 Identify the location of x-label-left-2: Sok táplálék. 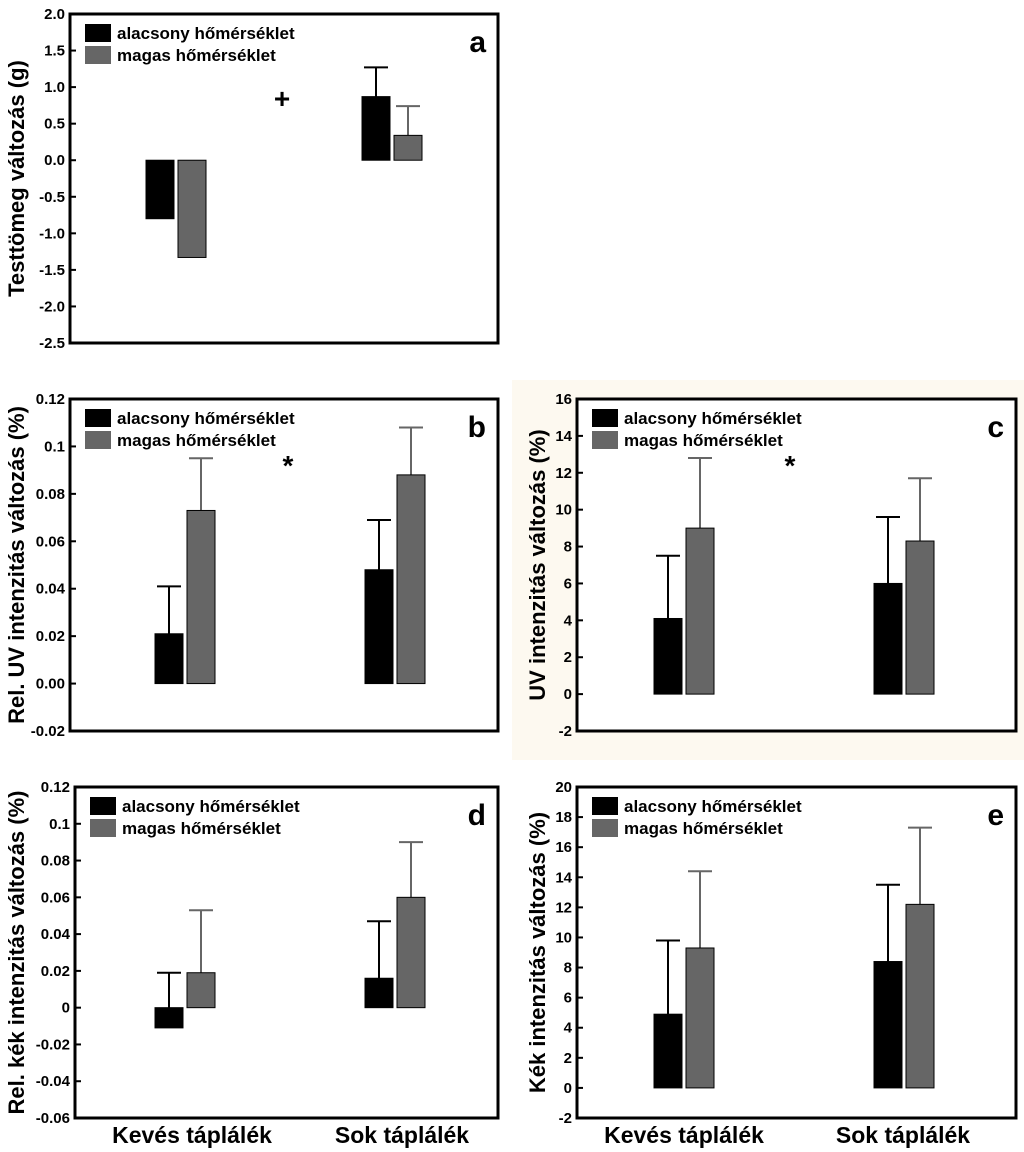
(402, 1135).